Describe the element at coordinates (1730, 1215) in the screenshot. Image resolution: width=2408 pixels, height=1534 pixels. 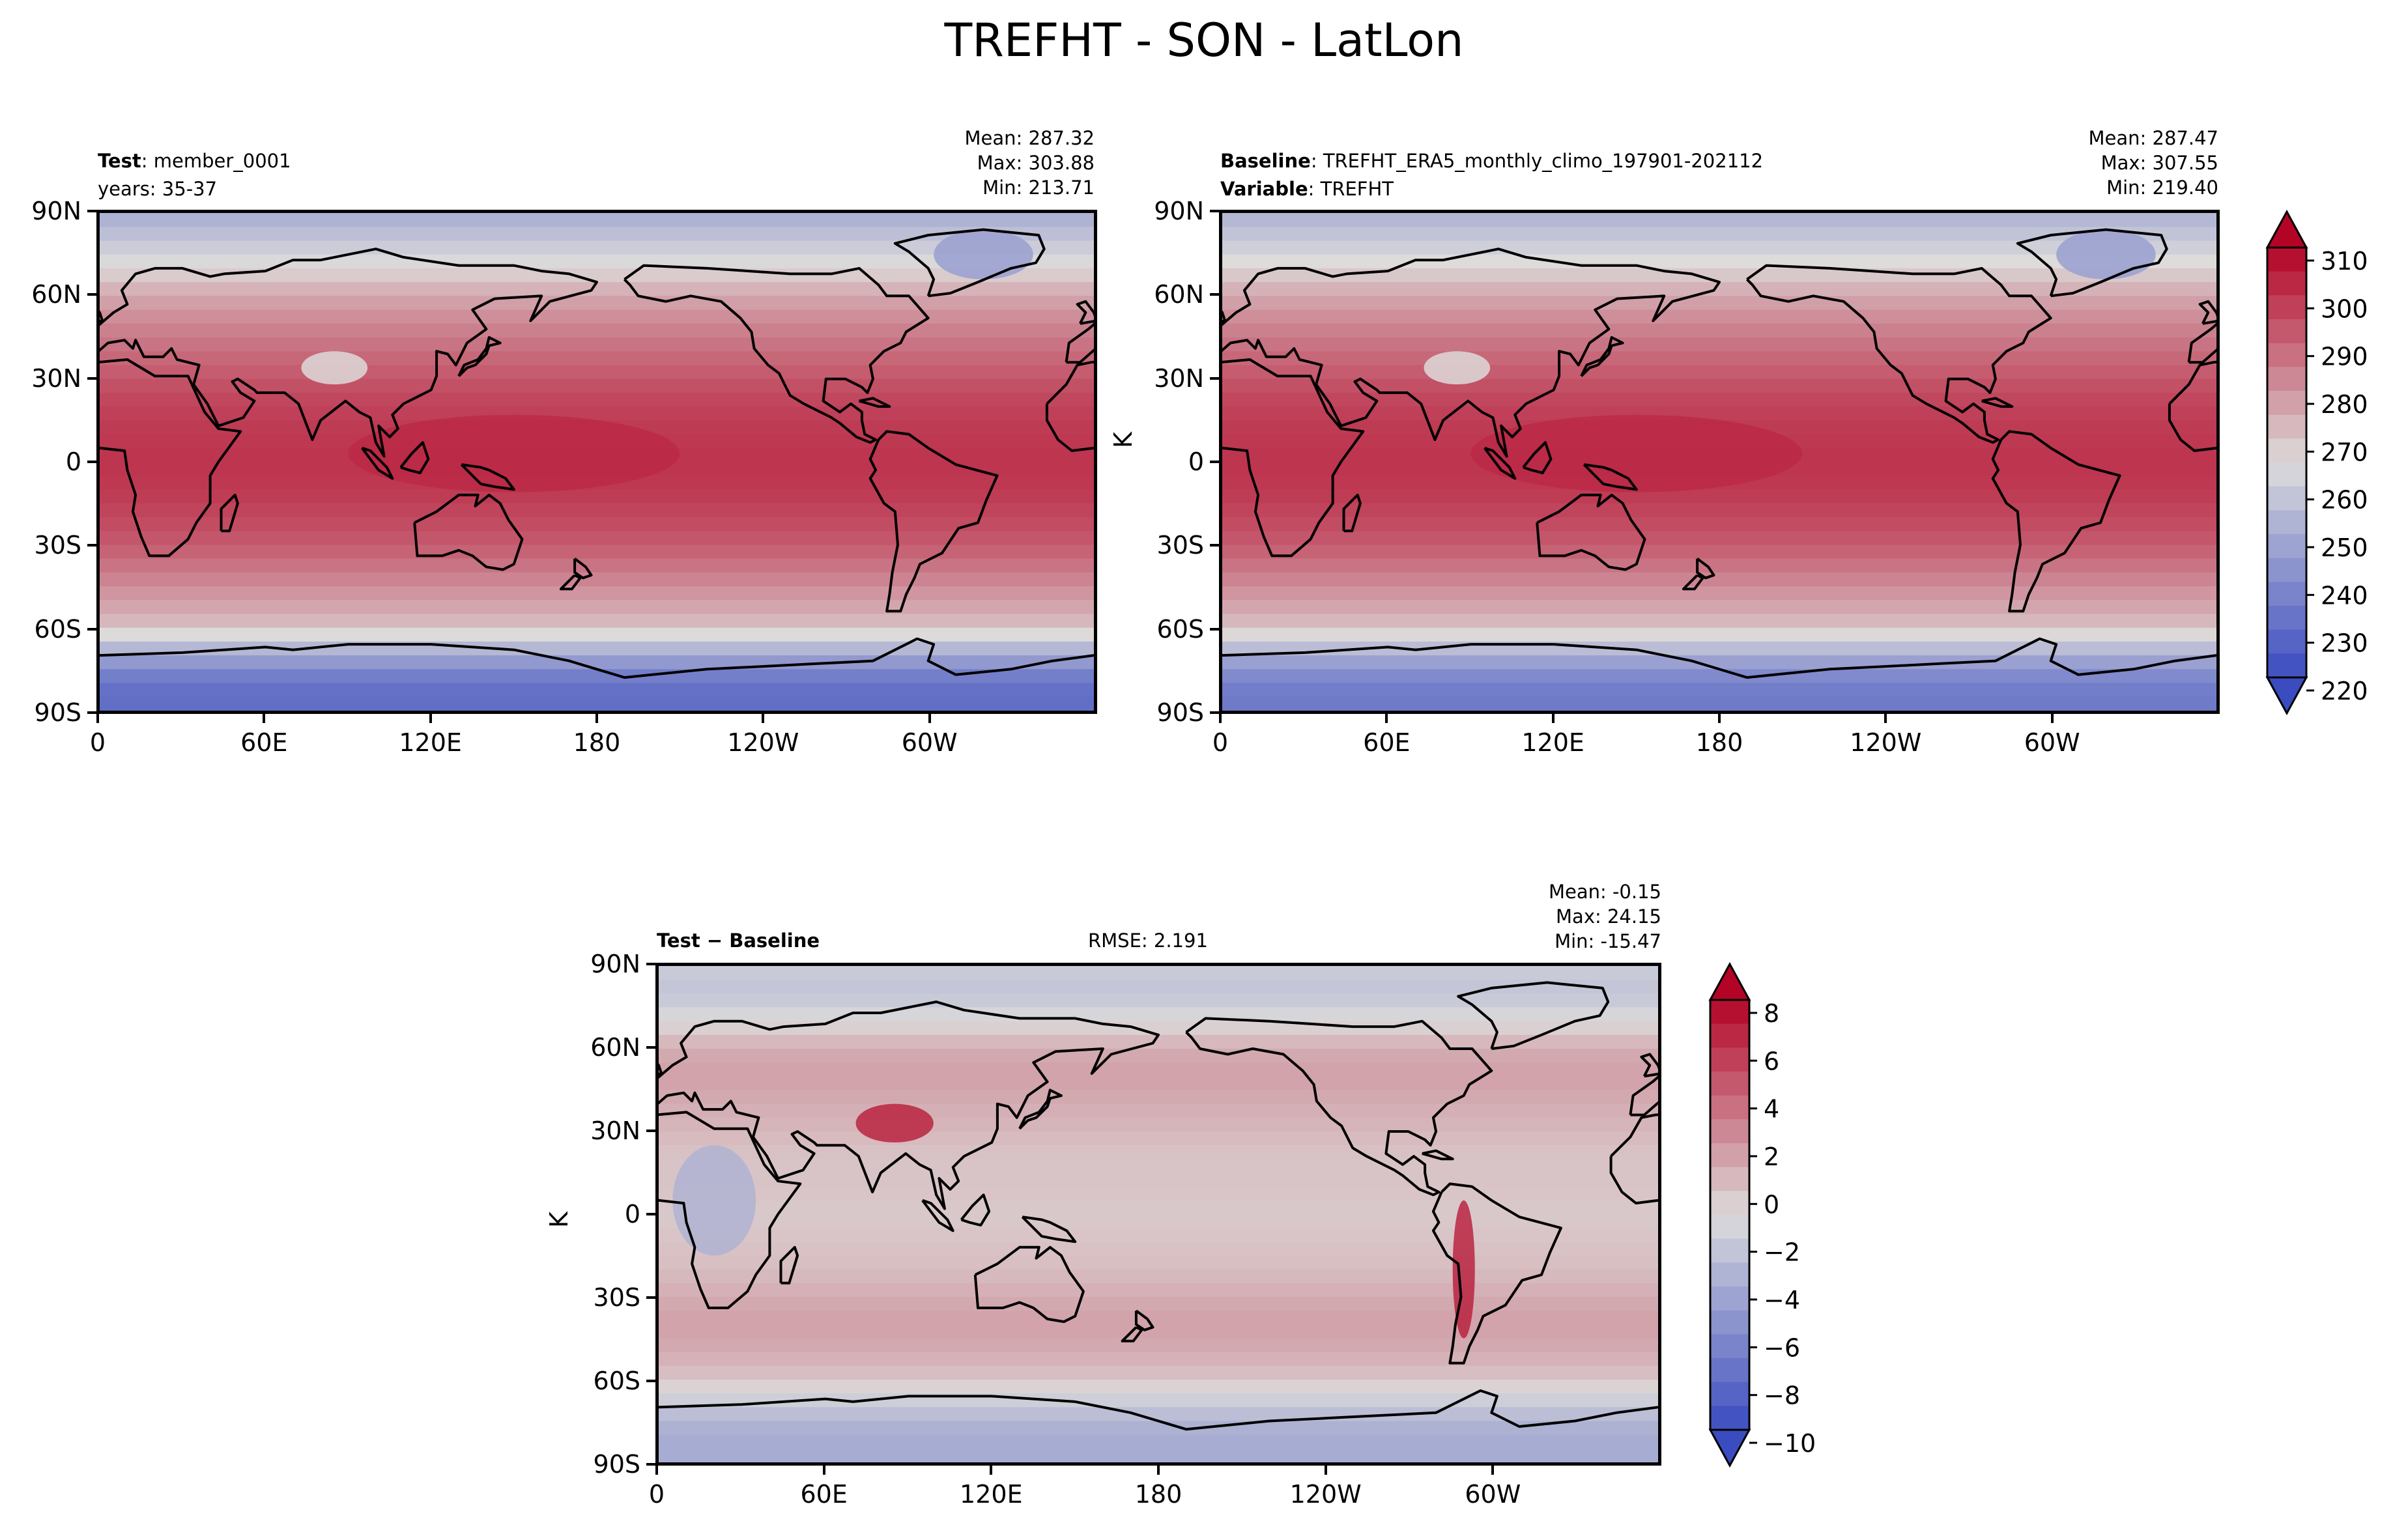
I see `colorbar-frame` at that location.